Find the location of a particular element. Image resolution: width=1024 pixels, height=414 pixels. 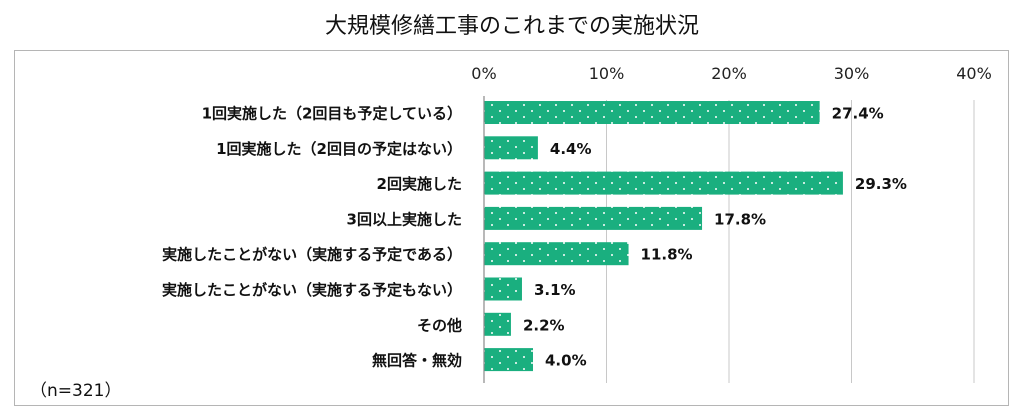

category-label: その他 is located at coordinates (439, 325).